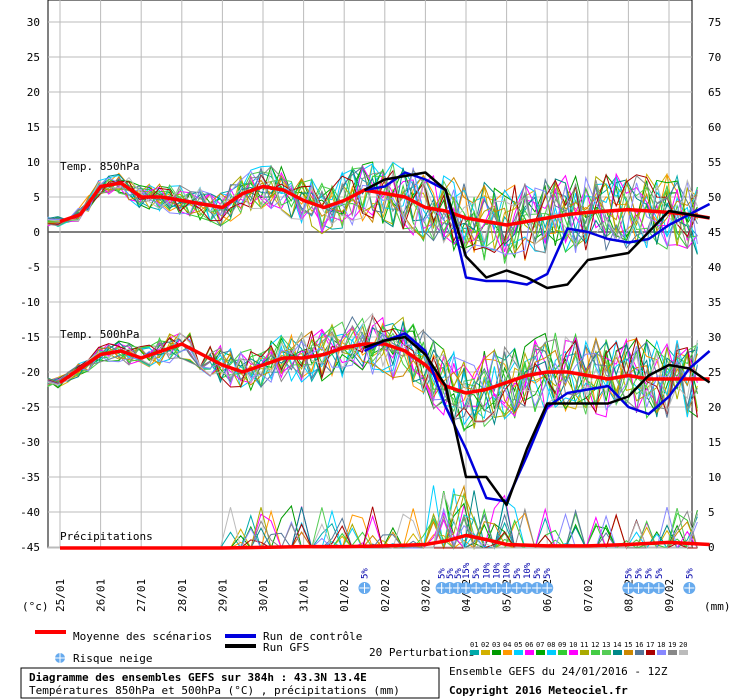  Describe the element at coordinates (384, 368) in the screenshot. I see `t500_mean-line` at that location.